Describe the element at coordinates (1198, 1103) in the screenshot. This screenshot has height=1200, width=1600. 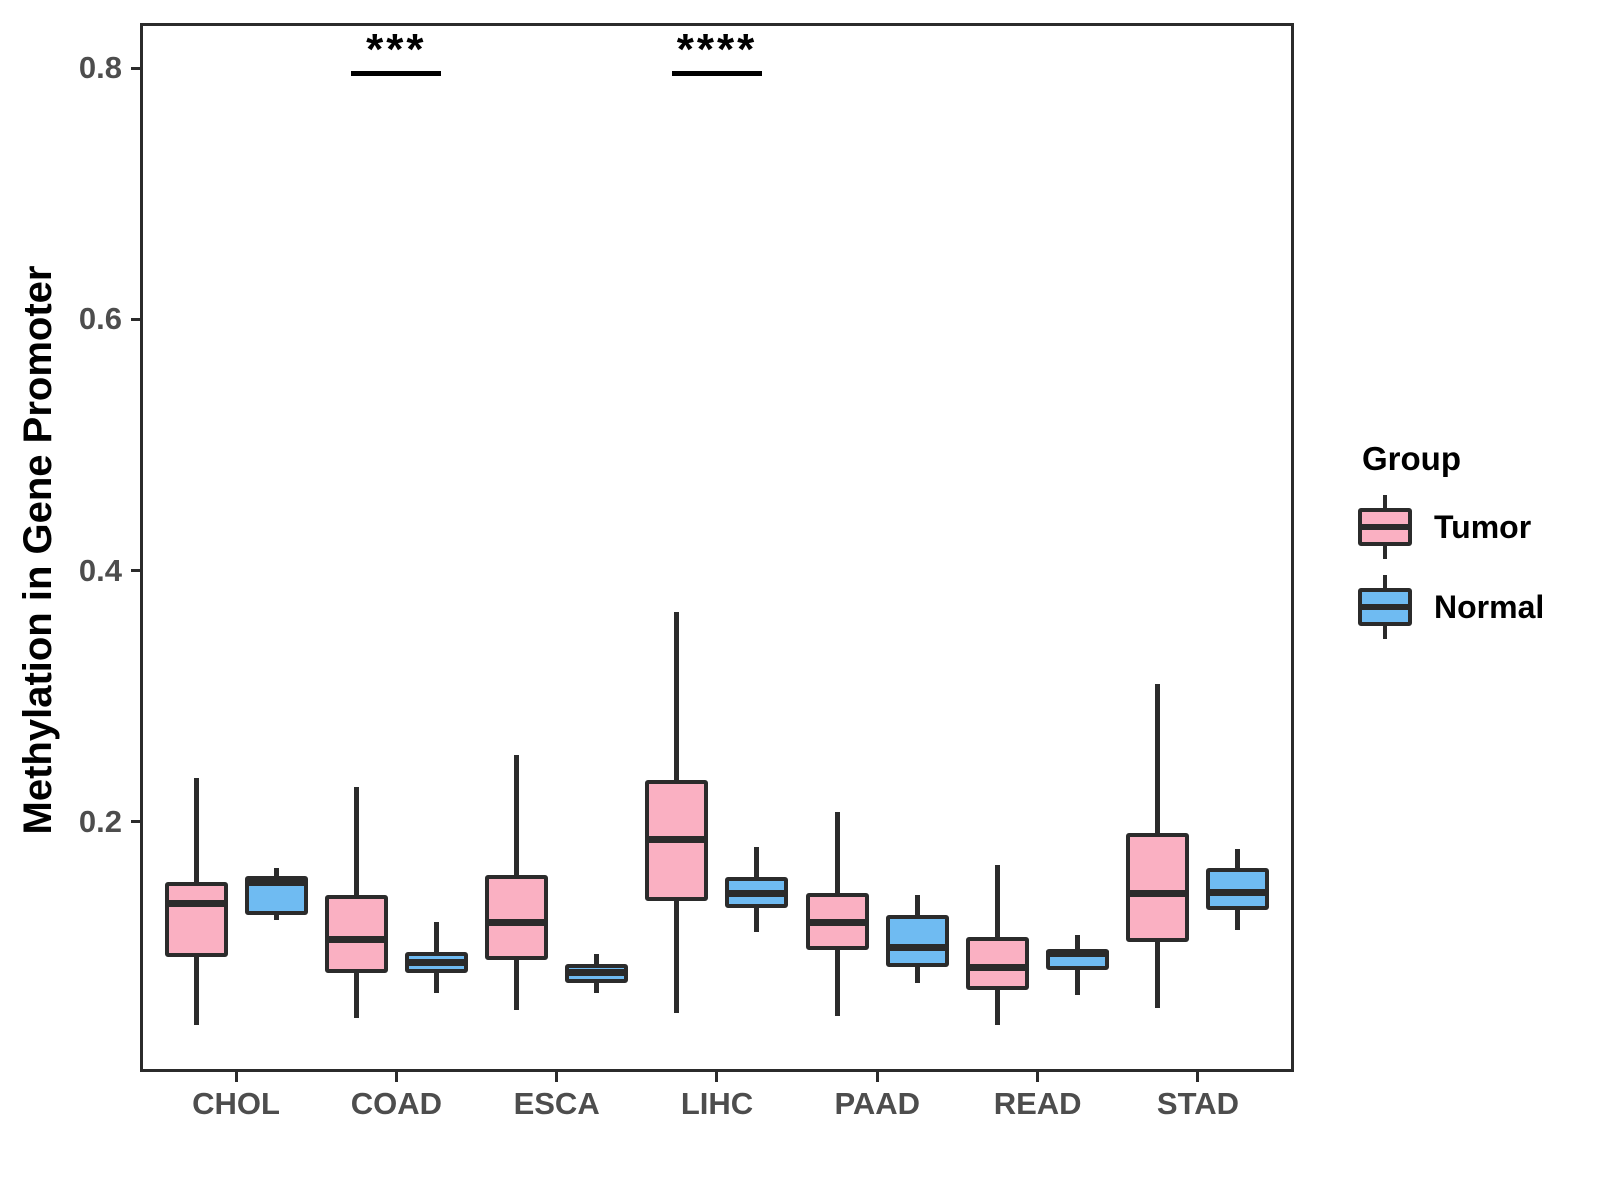
I see `x-axis-tick-label-stad: STAD` at that location.